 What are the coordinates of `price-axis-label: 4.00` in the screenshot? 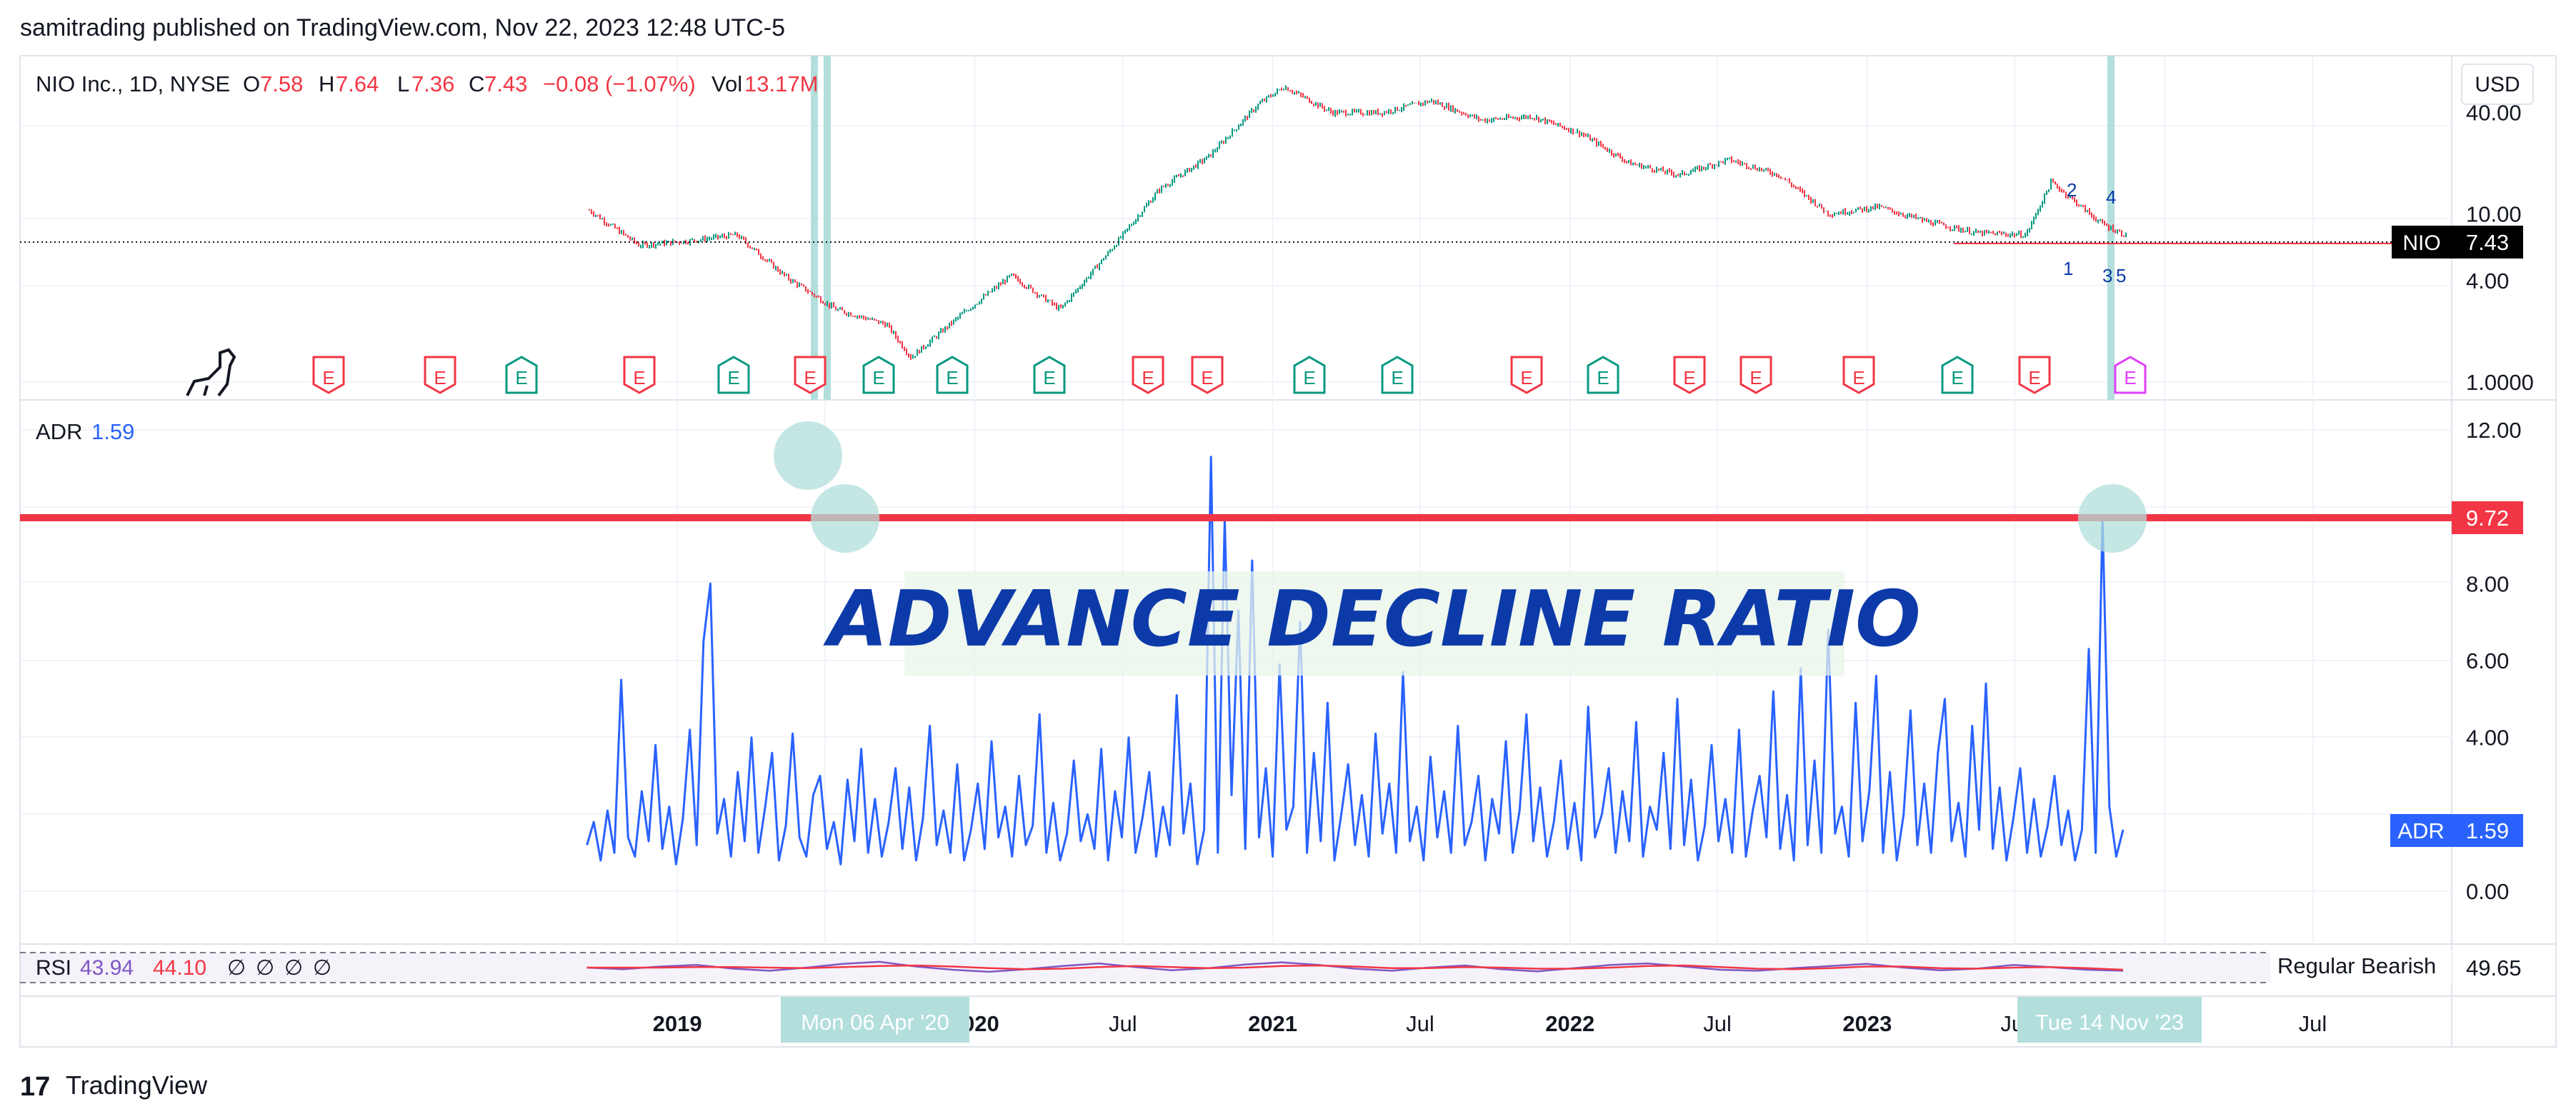 It's located at (2487, 281).